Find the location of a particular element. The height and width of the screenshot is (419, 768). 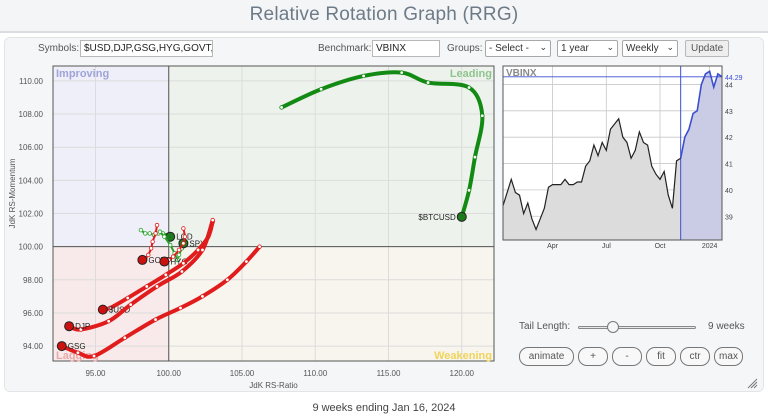

zoom-out-button: - is located at coordinates (627, 356).